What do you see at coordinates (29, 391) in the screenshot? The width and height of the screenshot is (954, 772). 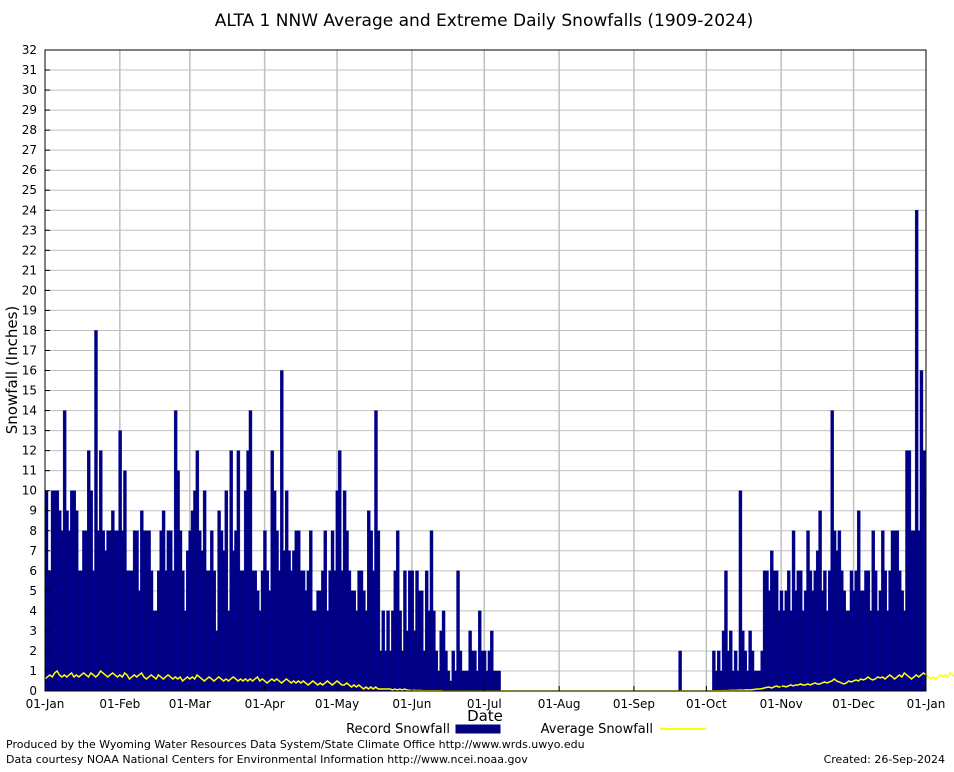 I see `y-tick-label: 15` at bounding box center [29, 391].